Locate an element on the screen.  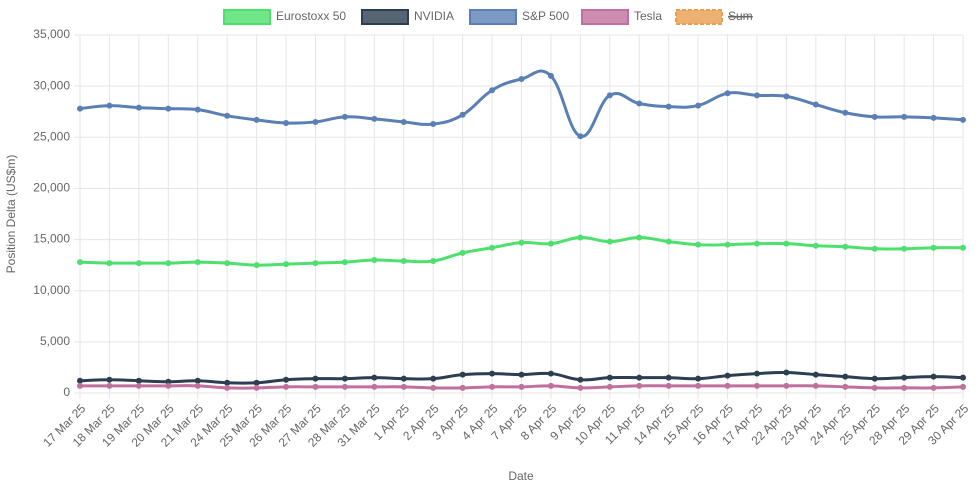
y-tick-label: 5,000 is located at coordinates (55, 341).